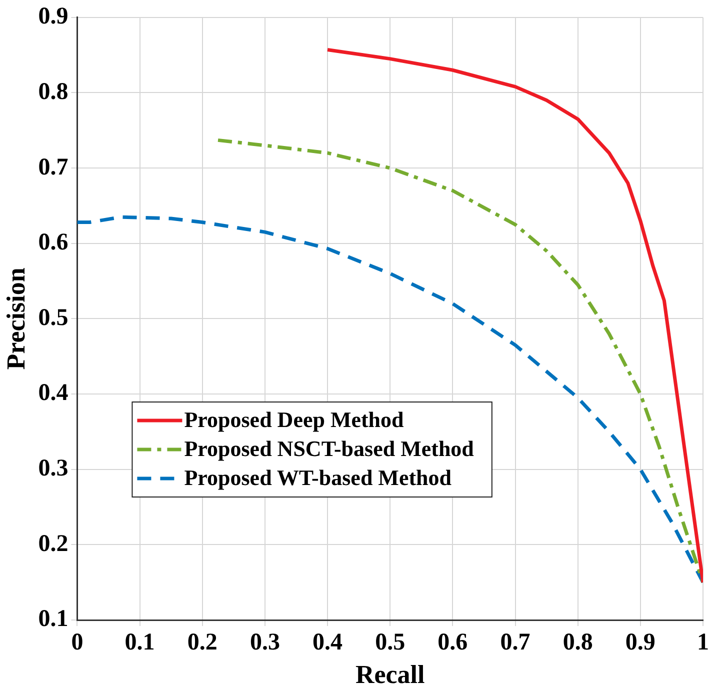 This screenshot has width=712, height=692. I want to click on y-tick-label: 0.6, so click(53, 243).